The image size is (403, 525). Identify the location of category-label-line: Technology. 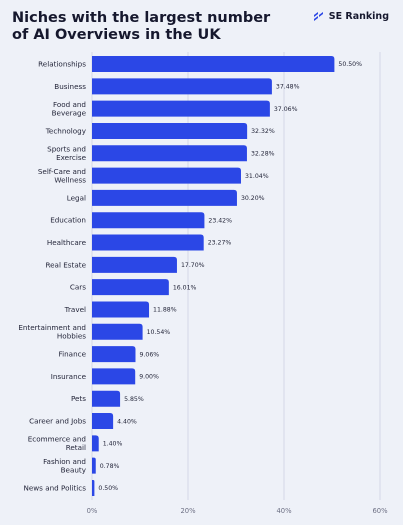
(66, 130).